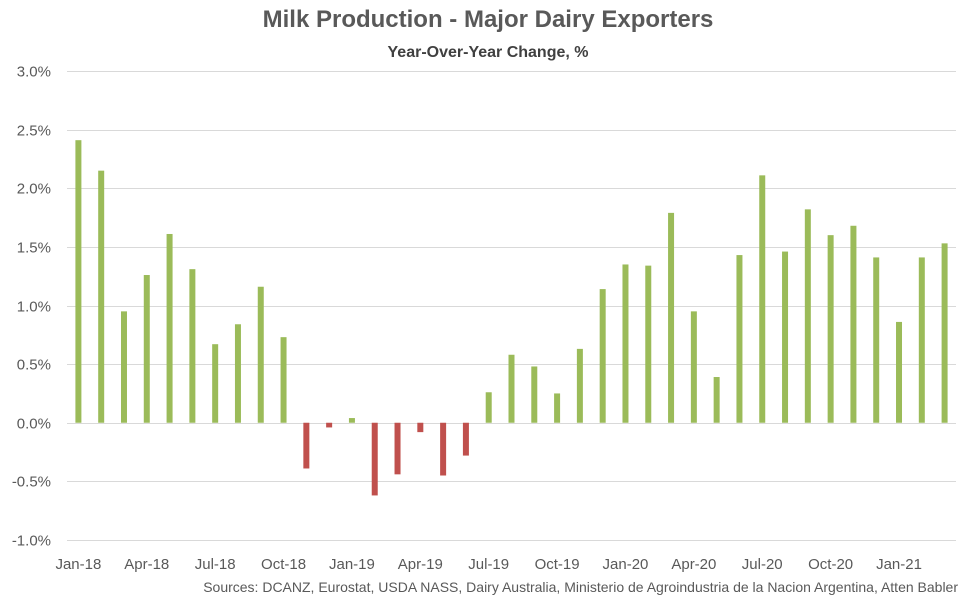  I want to click on y-tick-label: 1.0%, so click(34, 307).